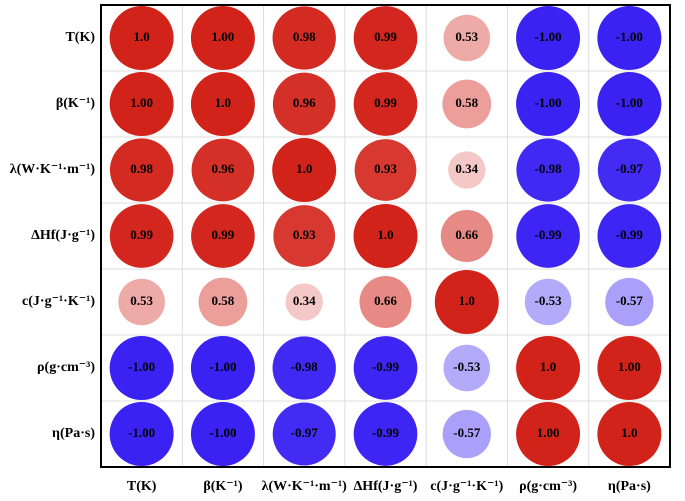  Describe the element at coordinates (80, 37) in the screenshot. I see `y-tick-label: T(K)` at that location.